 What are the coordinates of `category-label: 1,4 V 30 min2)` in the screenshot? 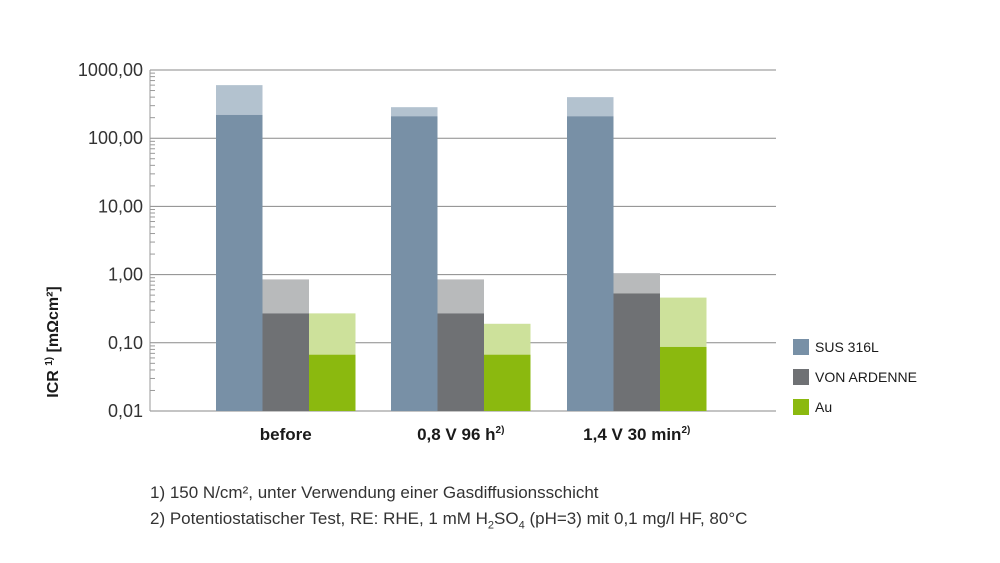 It's located at (636, 434).